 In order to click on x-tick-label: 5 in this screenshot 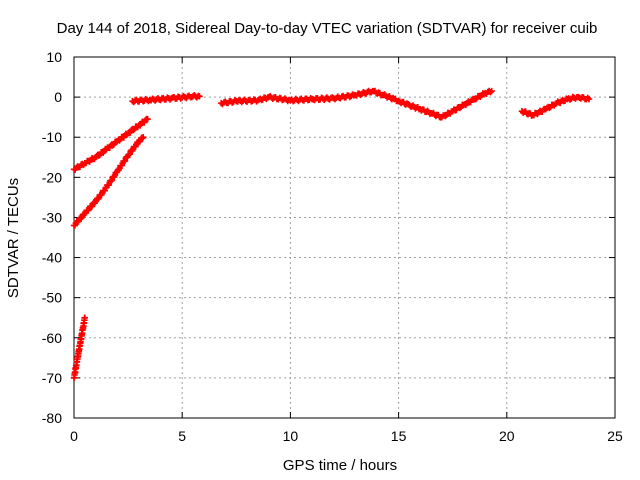, I will do `click(182, 436)`.